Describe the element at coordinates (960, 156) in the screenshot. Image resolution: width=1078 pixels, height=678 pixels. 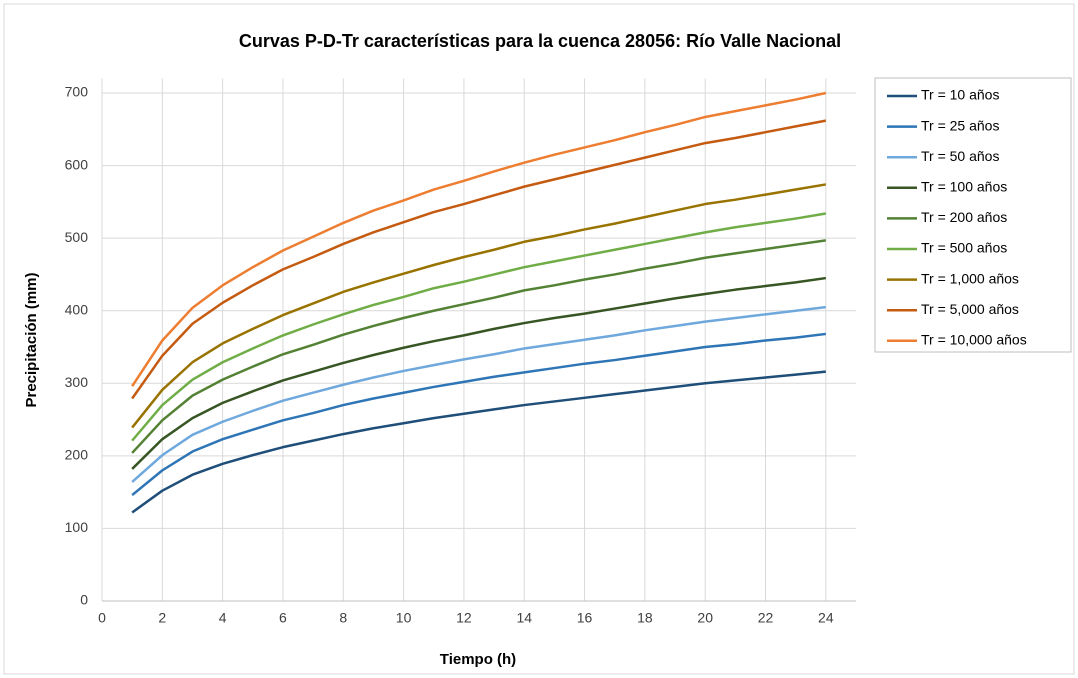
I see `legend-label: Tr = 50 años` at that location.